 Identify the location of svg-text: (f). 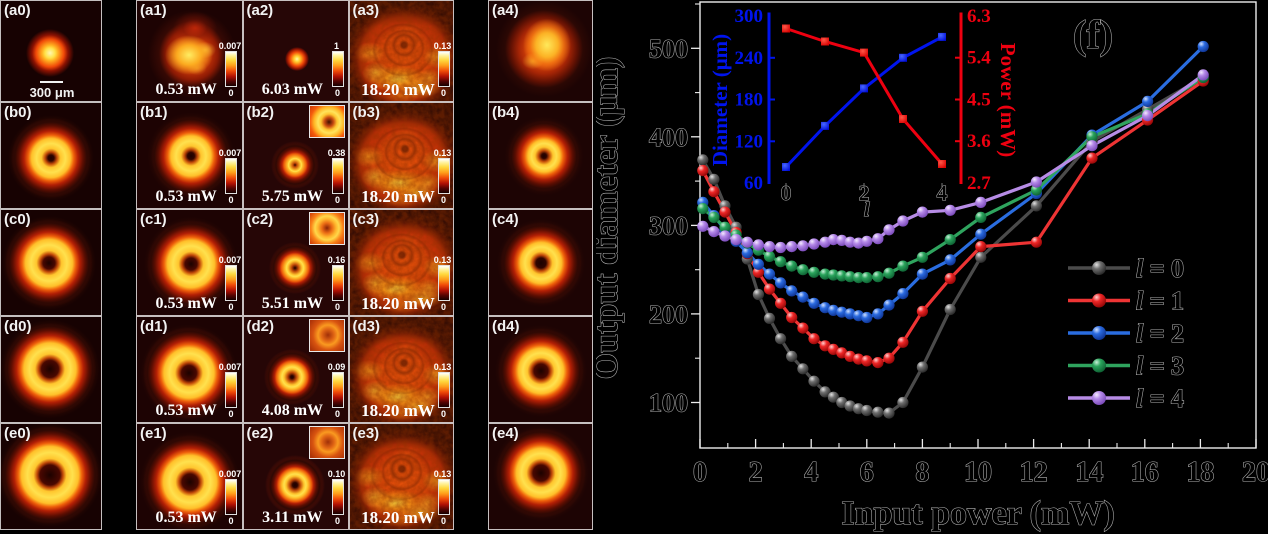
(1093, 34).